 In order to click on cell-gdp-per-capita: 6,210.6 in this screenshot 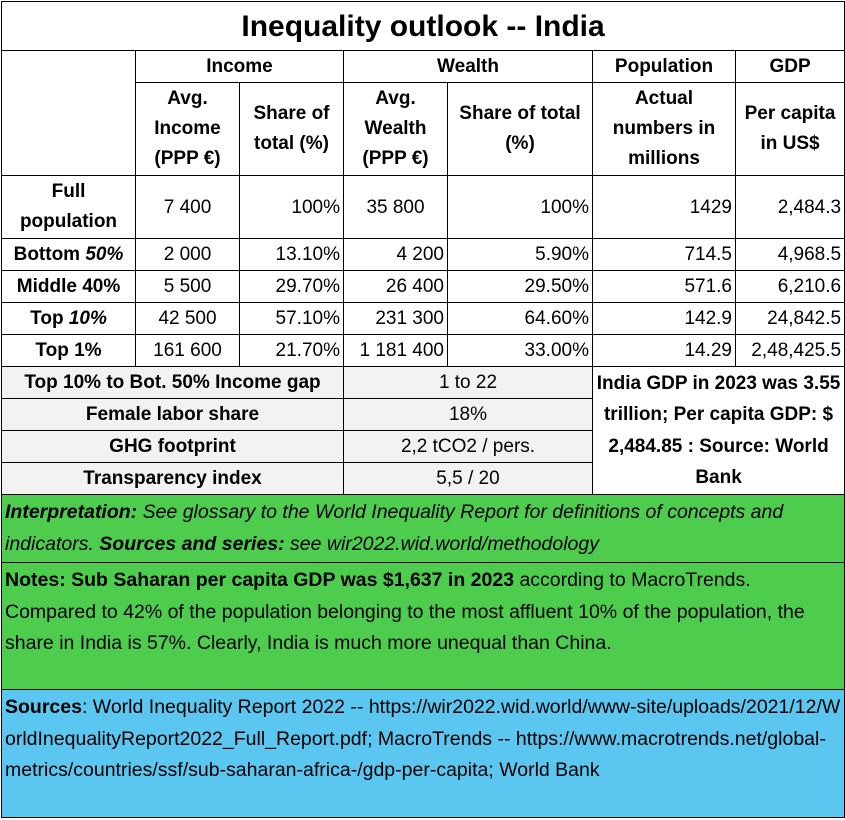, I will do `click(789, 286)`.